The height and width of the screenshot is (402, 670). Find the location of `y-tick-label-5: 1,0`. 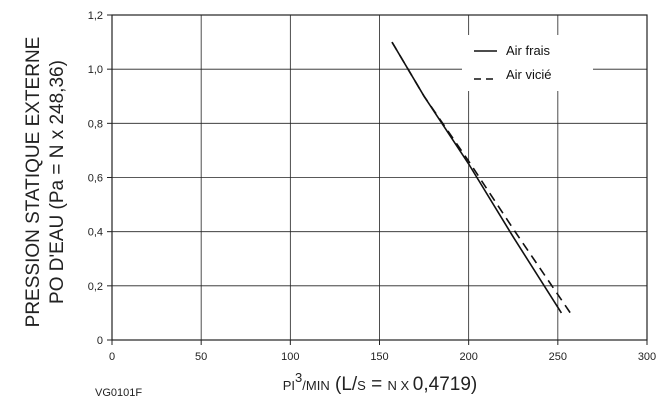

y-tick-label-5: 1,0 is located at coordinates (95, 70).